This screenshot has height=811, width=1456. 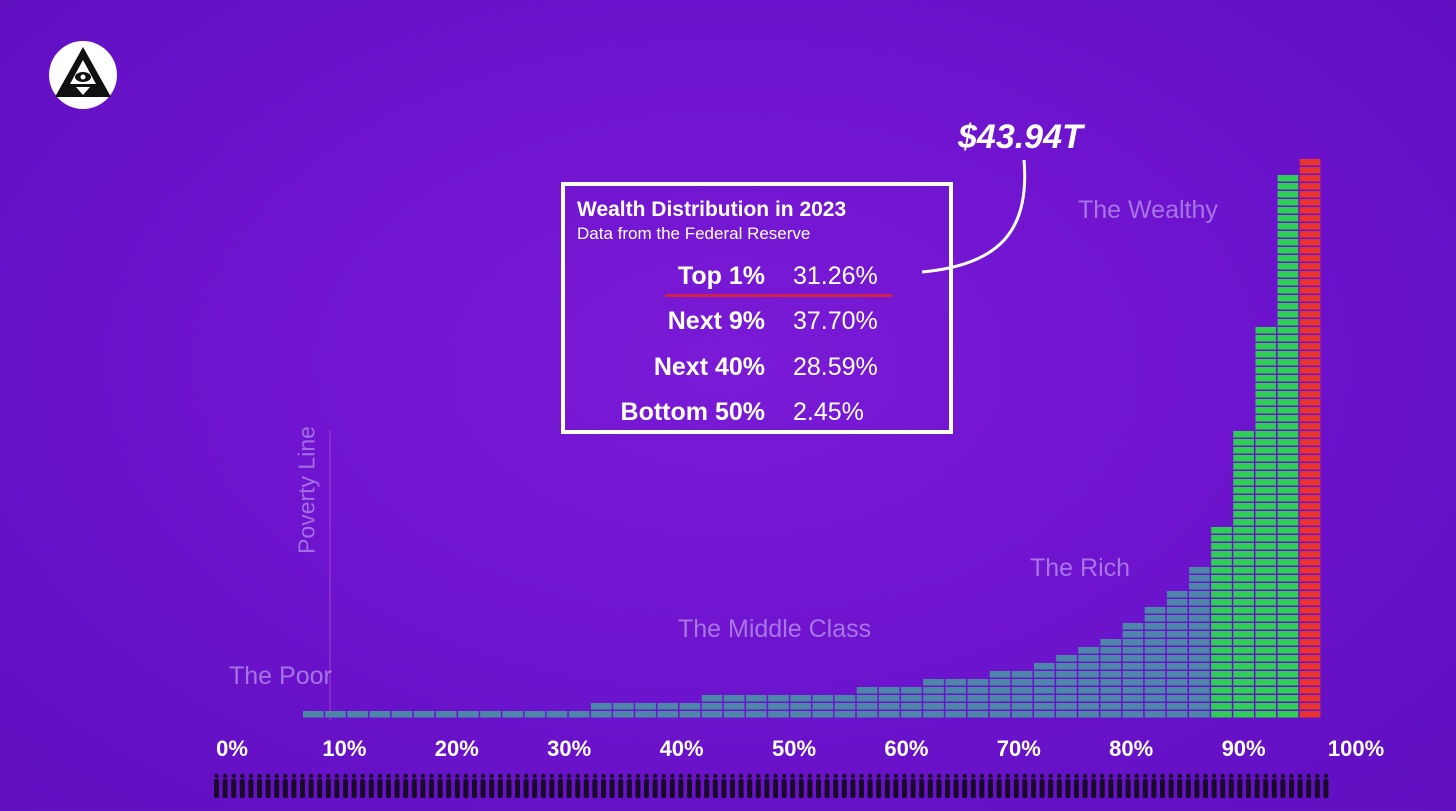 What do you see at coordinates (835, 367) in the screenshot?
I see `row-value: 28.59%` at bounding box center [835, 367].